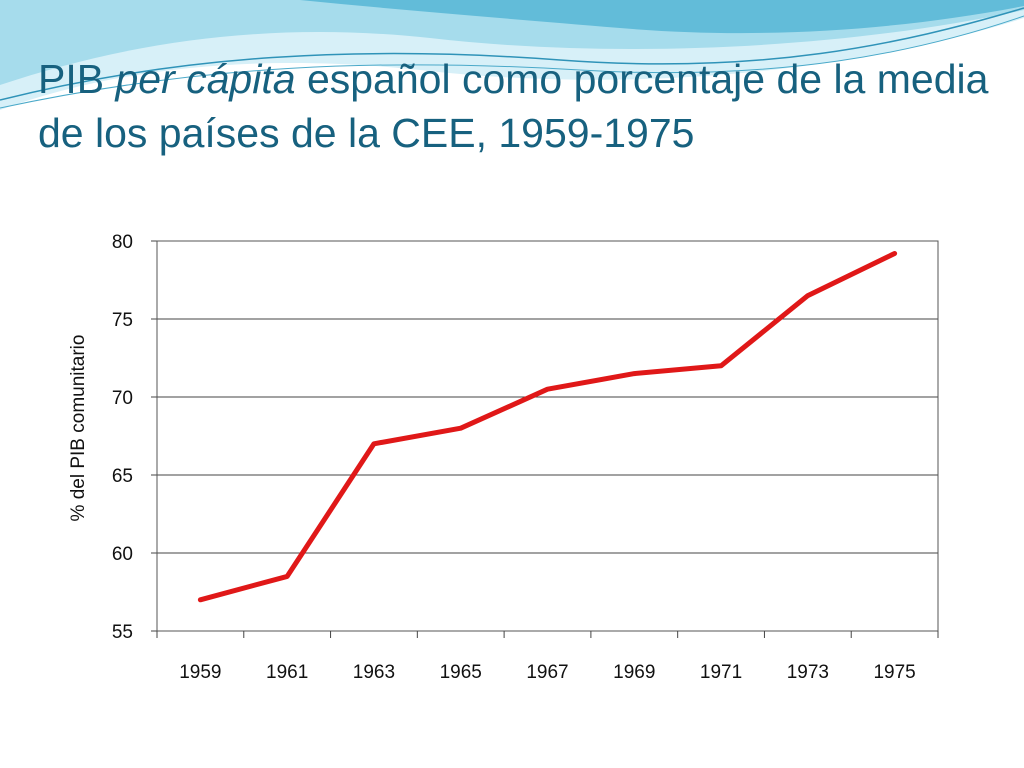  I want to click on header-wave-decoration, so click(512, 55).